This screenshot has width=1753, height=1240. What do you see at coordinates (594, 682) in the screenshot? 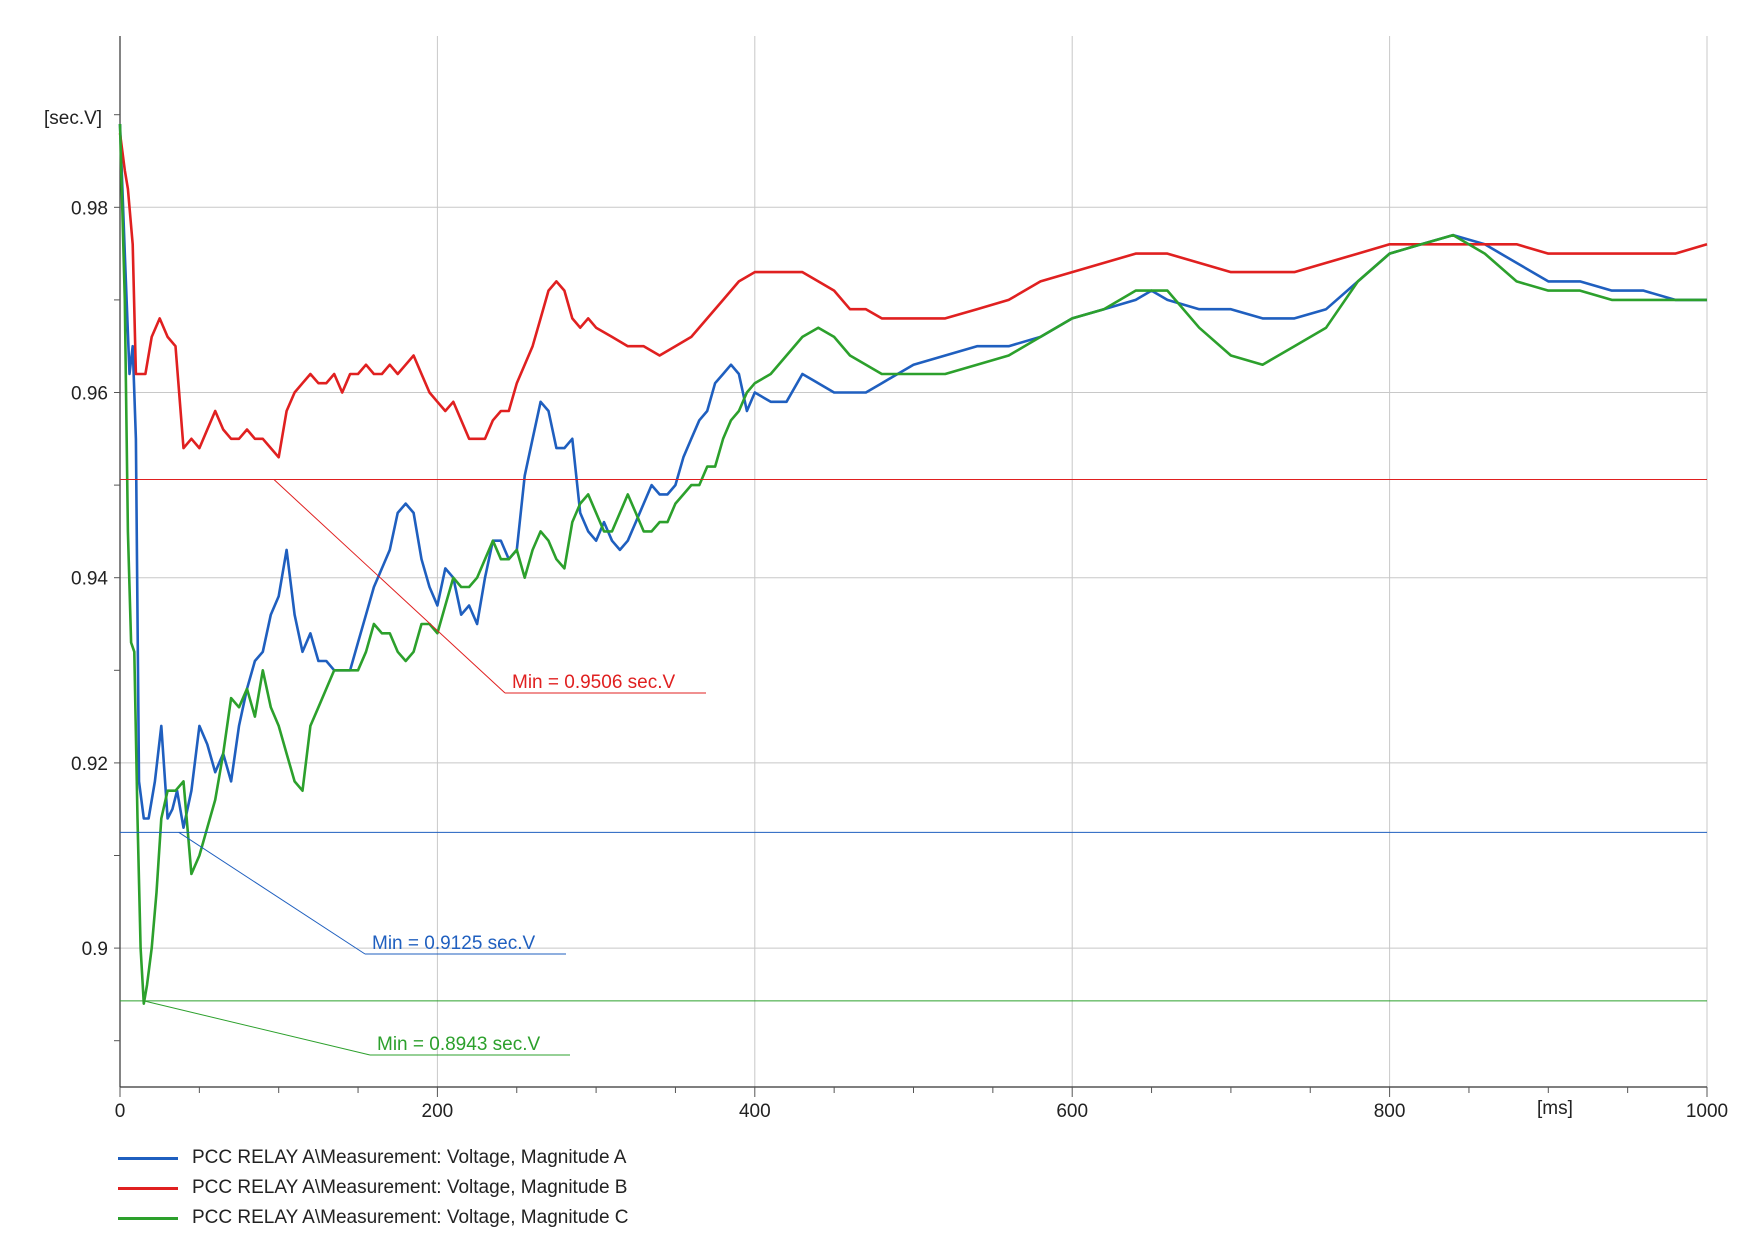
I see `min-label: Min = 0.9506 sec.V` at bounding box center [594, 682].